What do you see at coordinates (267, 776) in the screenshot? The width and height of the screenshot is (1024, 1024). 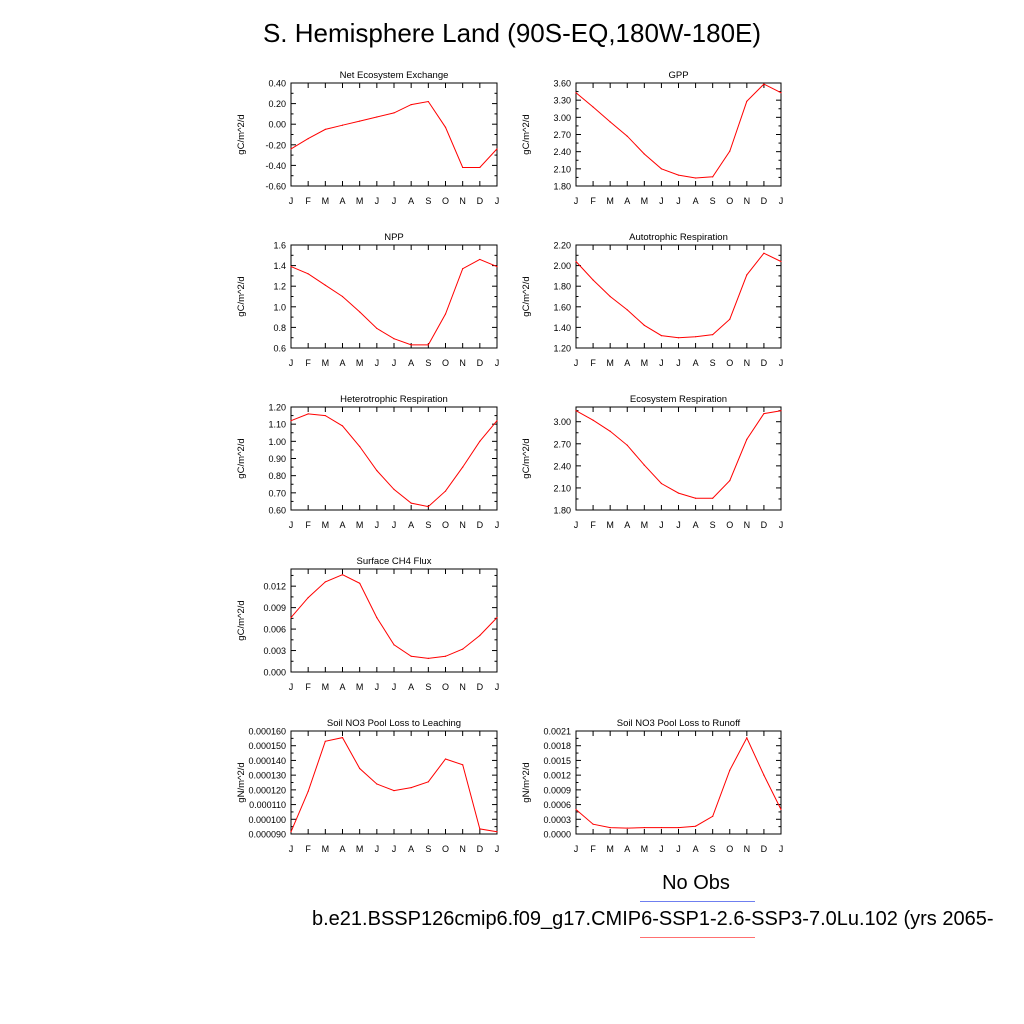 I see `y-tick-label: 0.000130` at bounding box center [267, 776].